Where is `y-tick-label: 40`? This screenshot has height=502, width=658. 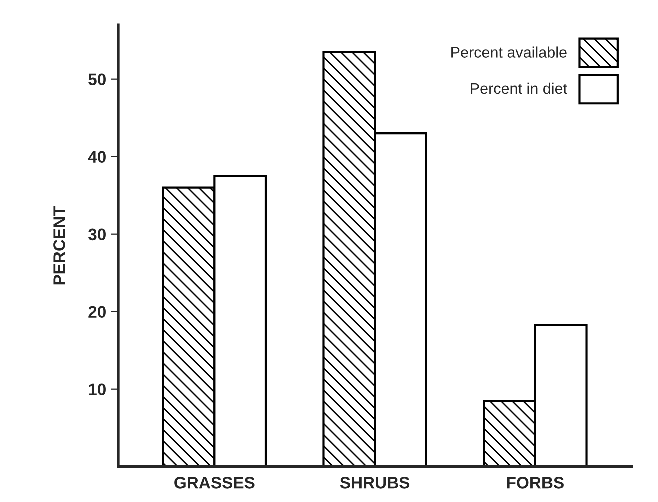
y-tick-label: 40 is located at coordinates (97, 157).